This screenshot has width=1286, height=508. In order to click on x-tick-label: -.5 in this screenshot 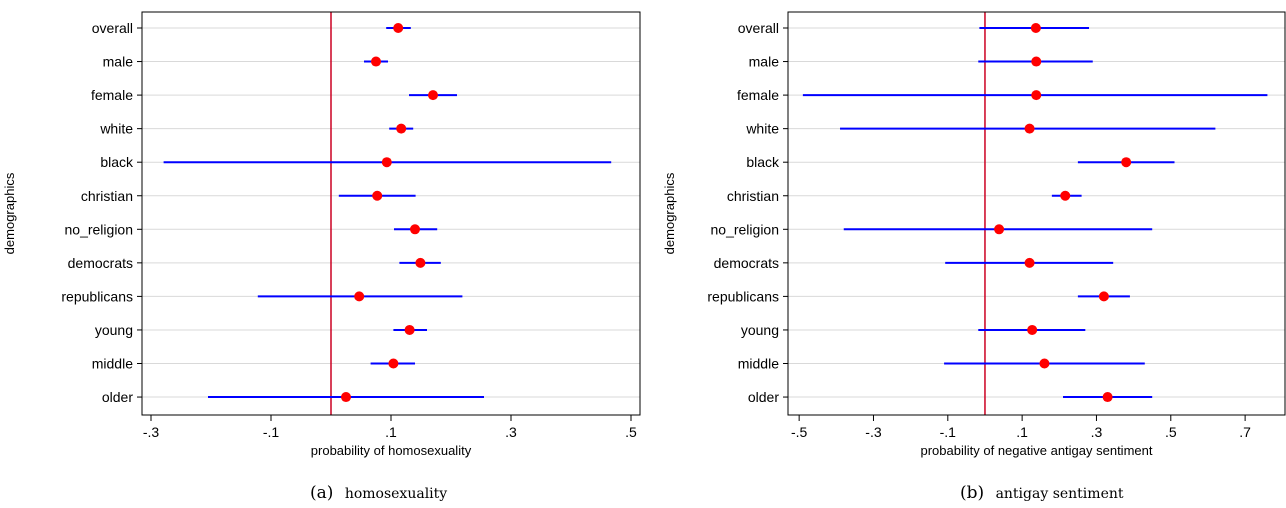, I will do `click(799, 432)`.